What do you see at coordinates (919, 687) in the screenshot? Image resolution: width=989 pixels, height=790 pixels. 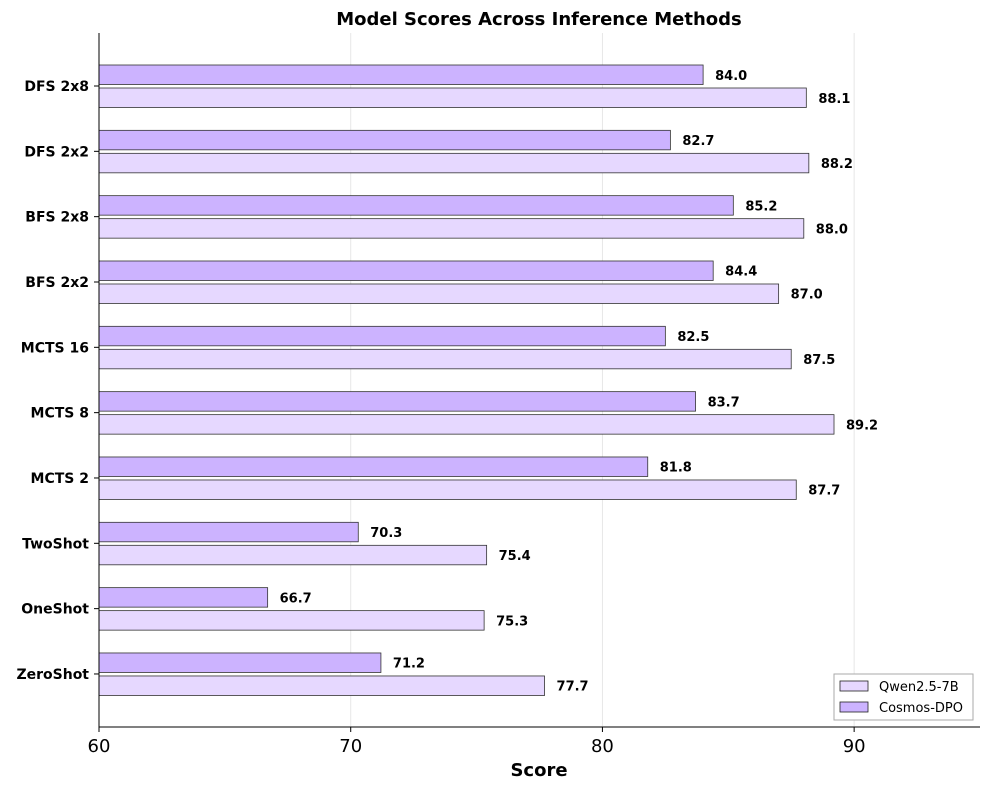 I see `legend-label-qwen: Qwen2.5-7B` at bounding box center [919, 687].